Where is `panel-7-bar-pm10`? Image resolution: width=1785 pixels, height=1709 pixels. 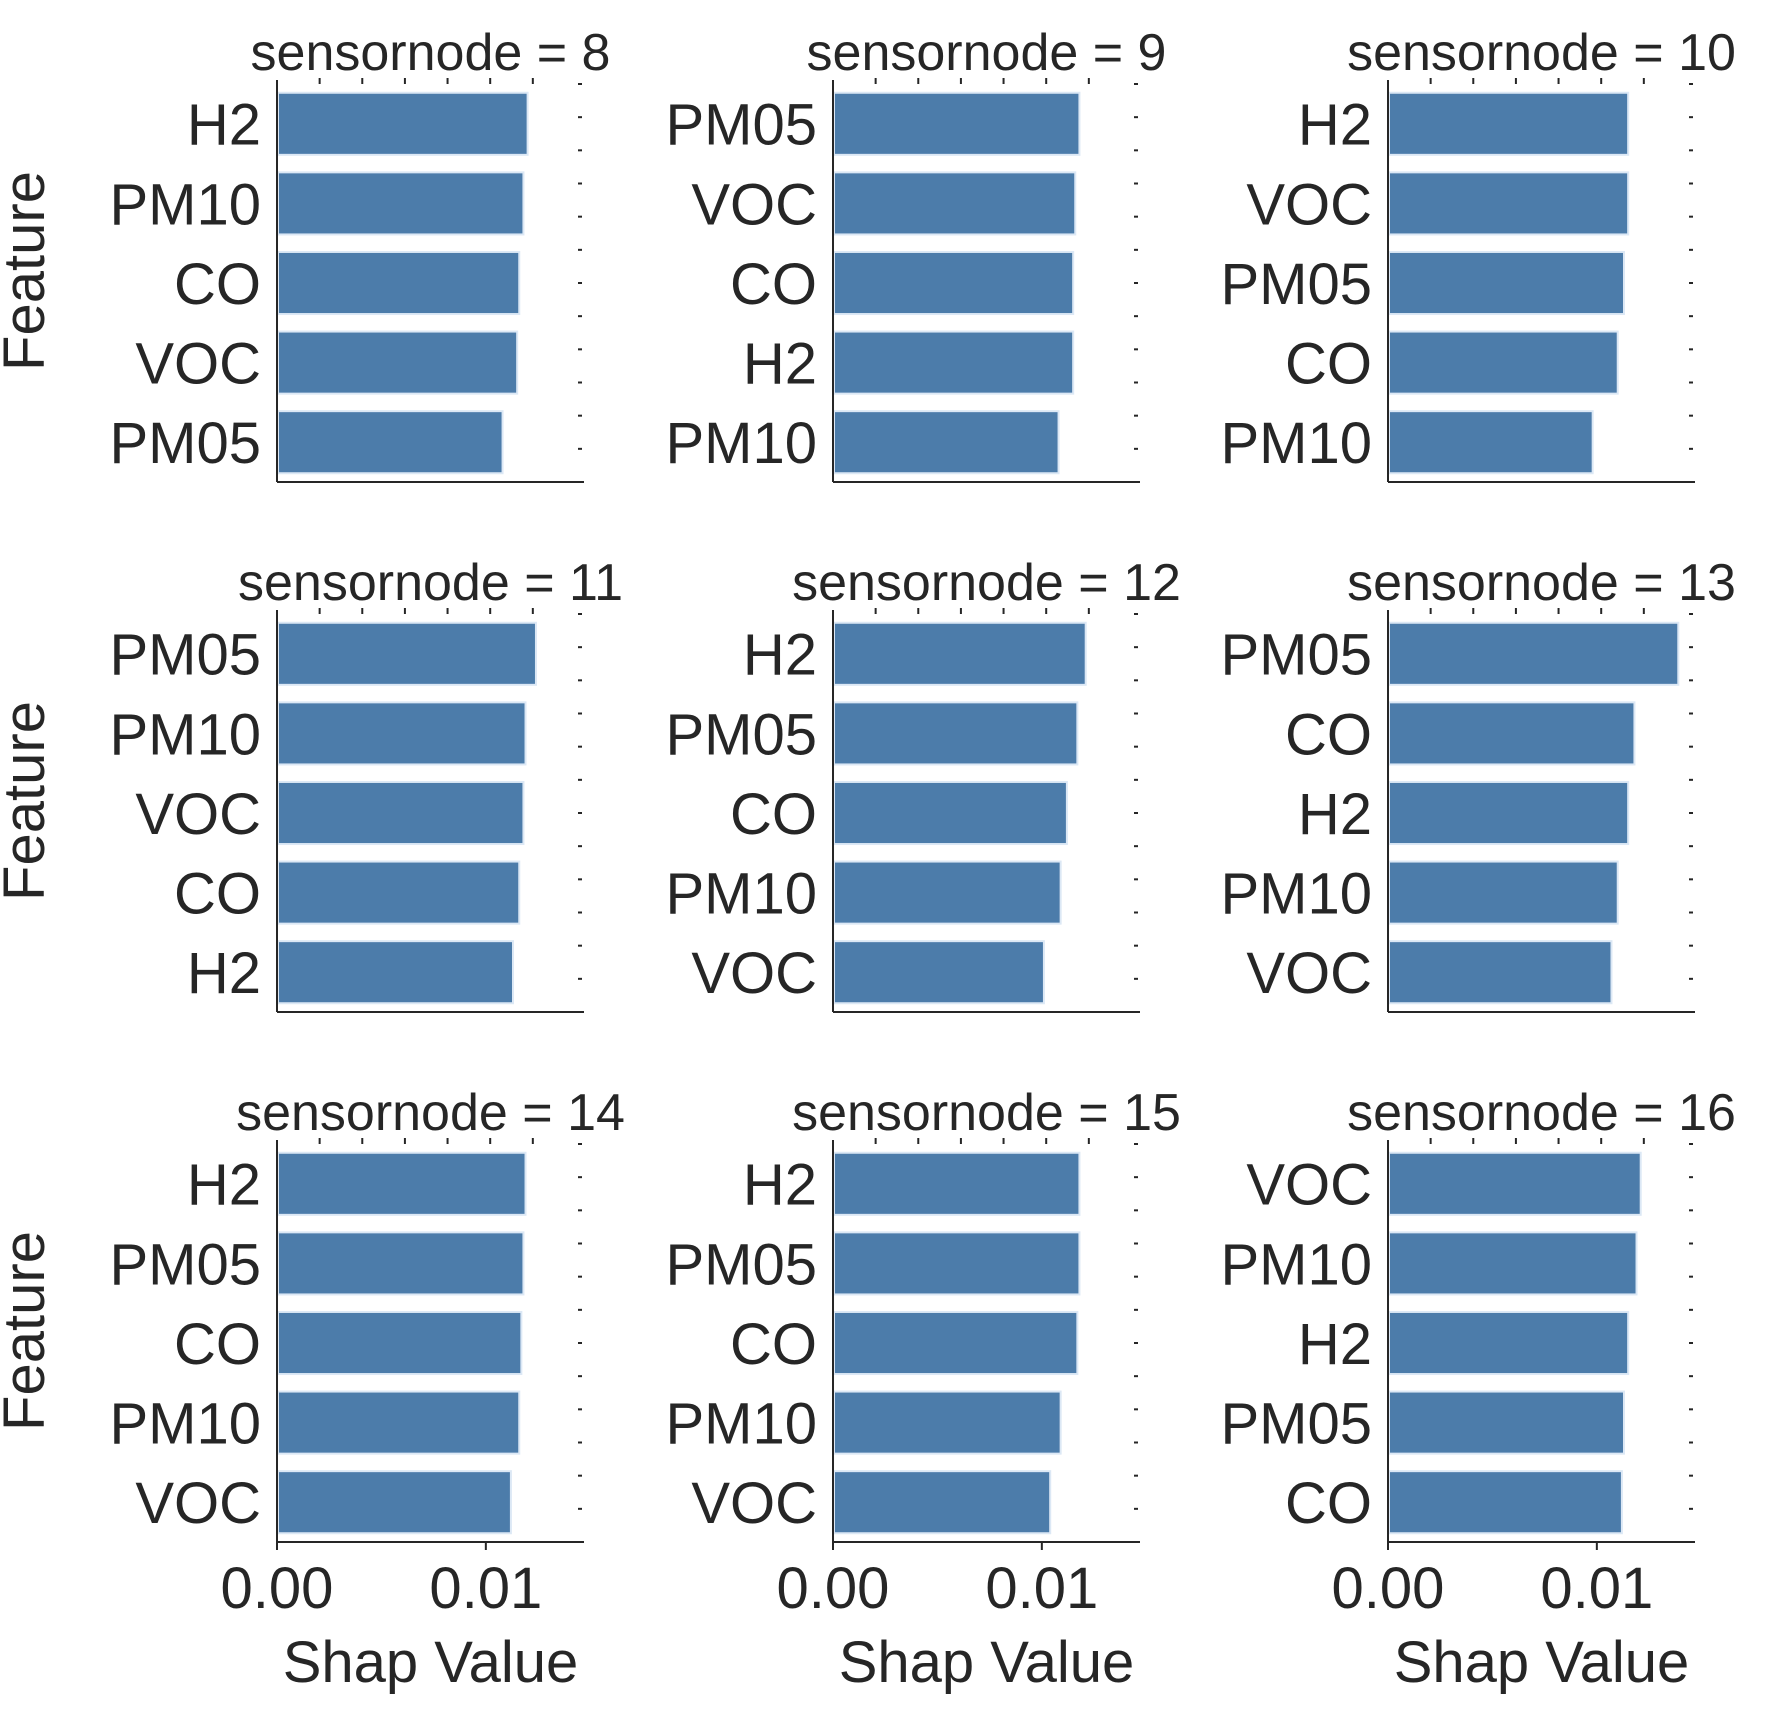
panel-7-bar-pm10 is located at coordinates (399, 1422).